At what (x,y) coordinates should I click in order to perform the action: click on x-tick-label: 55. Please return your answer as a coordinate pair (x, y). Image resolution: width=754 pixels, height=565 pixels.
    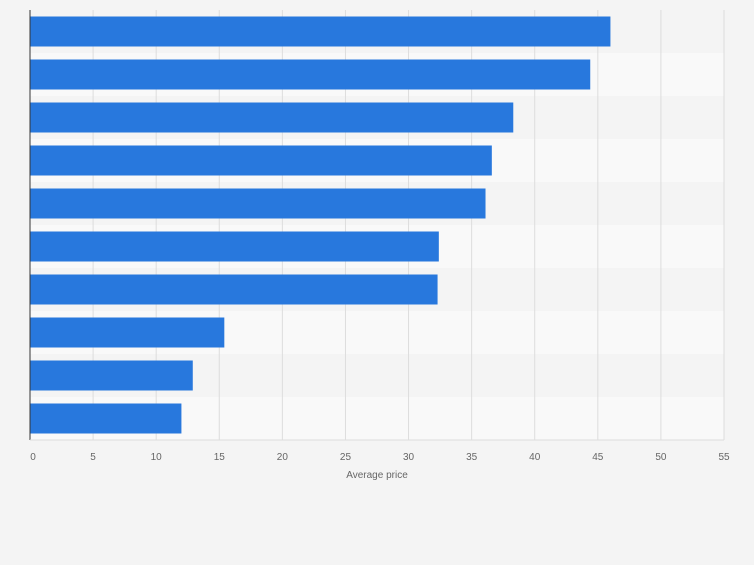
    Looking at the image, I should click on (724, 457).